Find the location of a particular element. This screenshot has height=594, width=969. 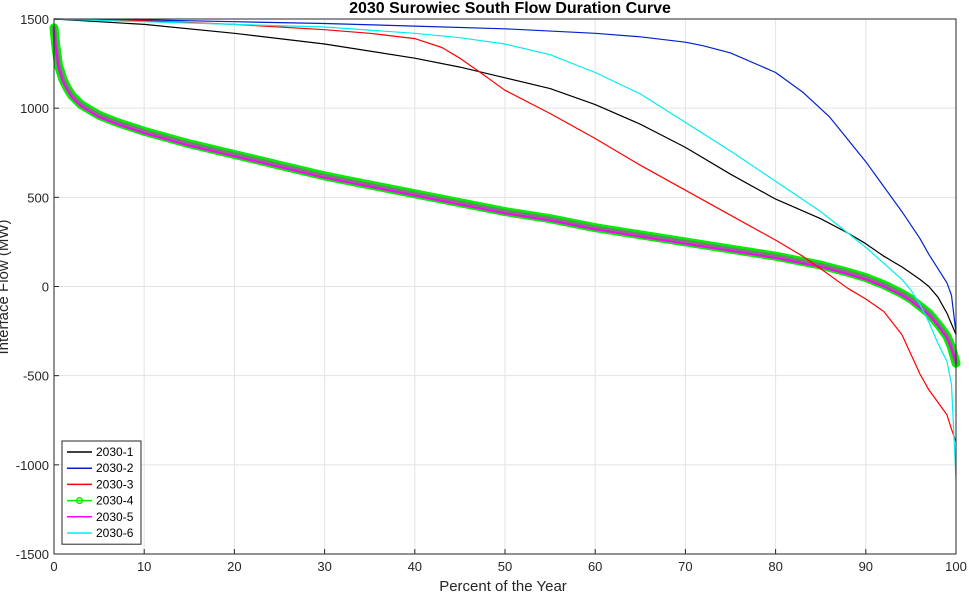

legend-label: 2030-2 is located at coordinates (115, 468).